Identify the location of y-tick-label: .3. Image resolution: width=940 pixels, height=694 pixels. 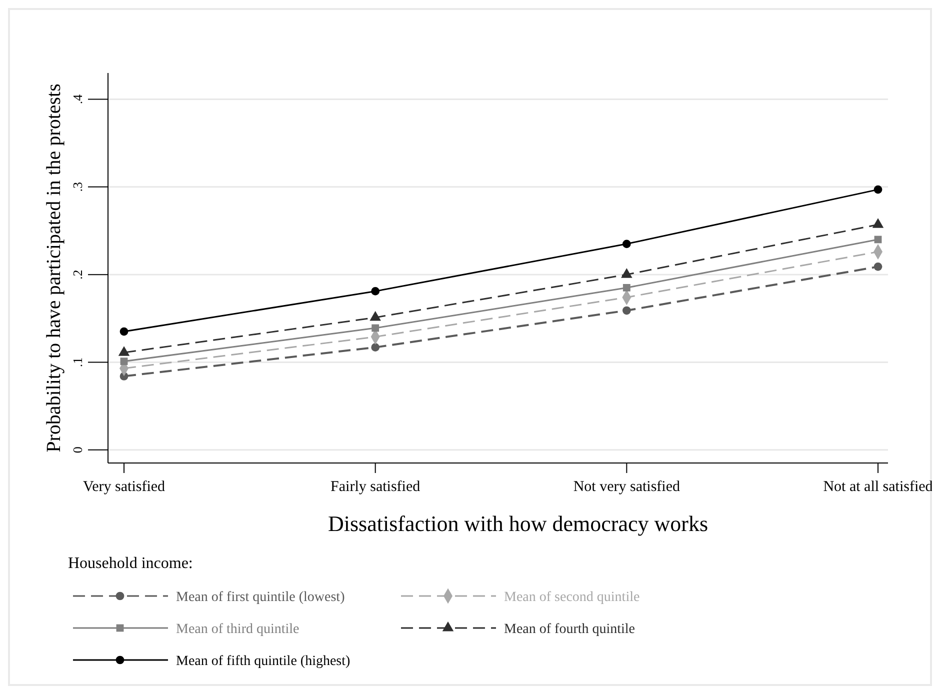
(77, 187).